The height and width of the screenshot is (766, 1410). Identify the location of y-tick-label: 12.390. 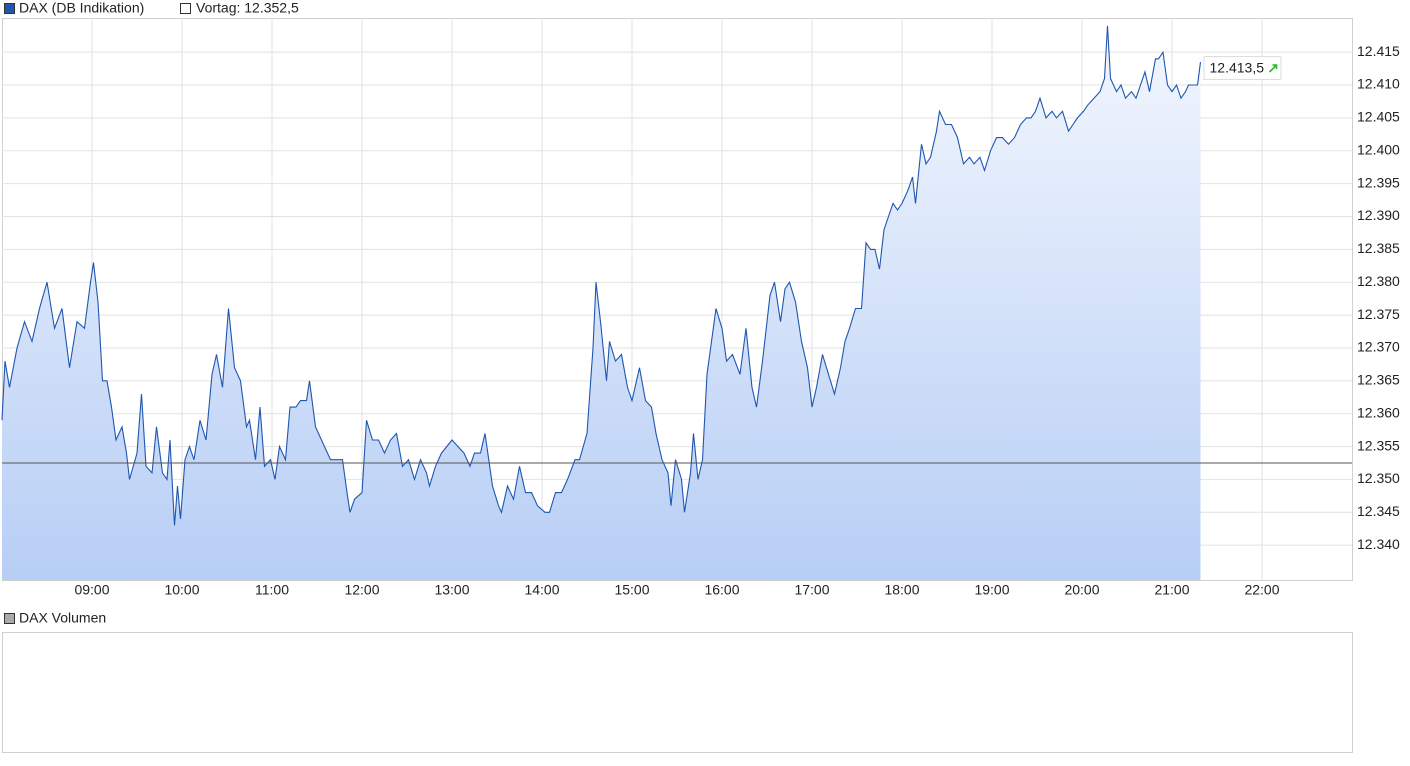
(1378, 215).